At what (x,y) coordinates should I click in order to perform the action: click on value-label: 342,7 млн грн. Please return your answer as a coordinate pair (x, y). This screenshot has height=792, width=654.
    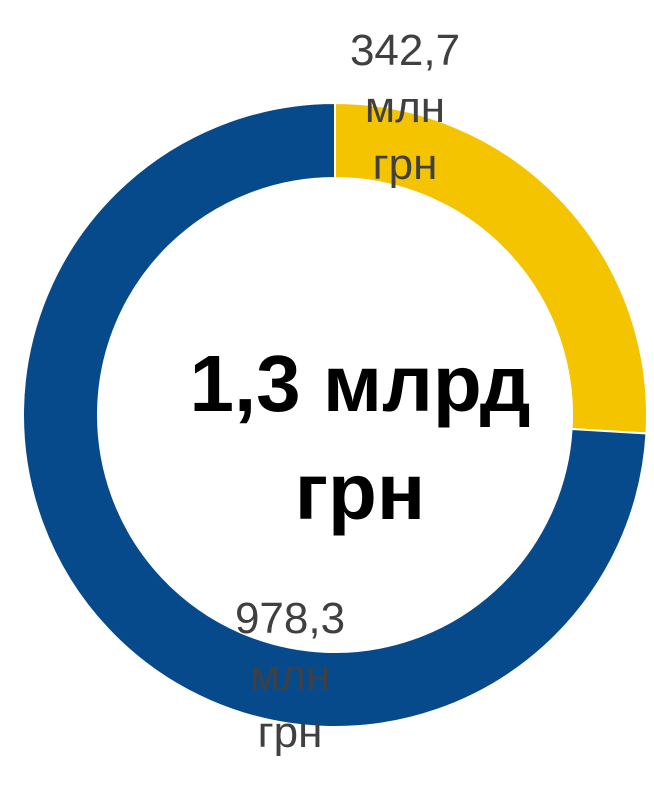
    Looking at the image, I should click on (405, 108).